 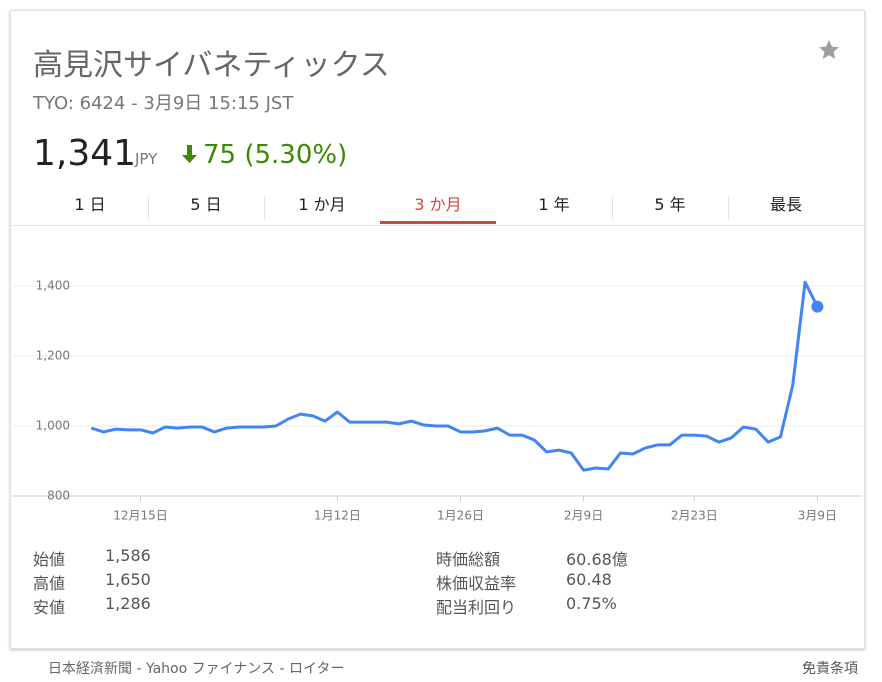 I want to click on stat-value: 60.48, so click(x=589, y=579).